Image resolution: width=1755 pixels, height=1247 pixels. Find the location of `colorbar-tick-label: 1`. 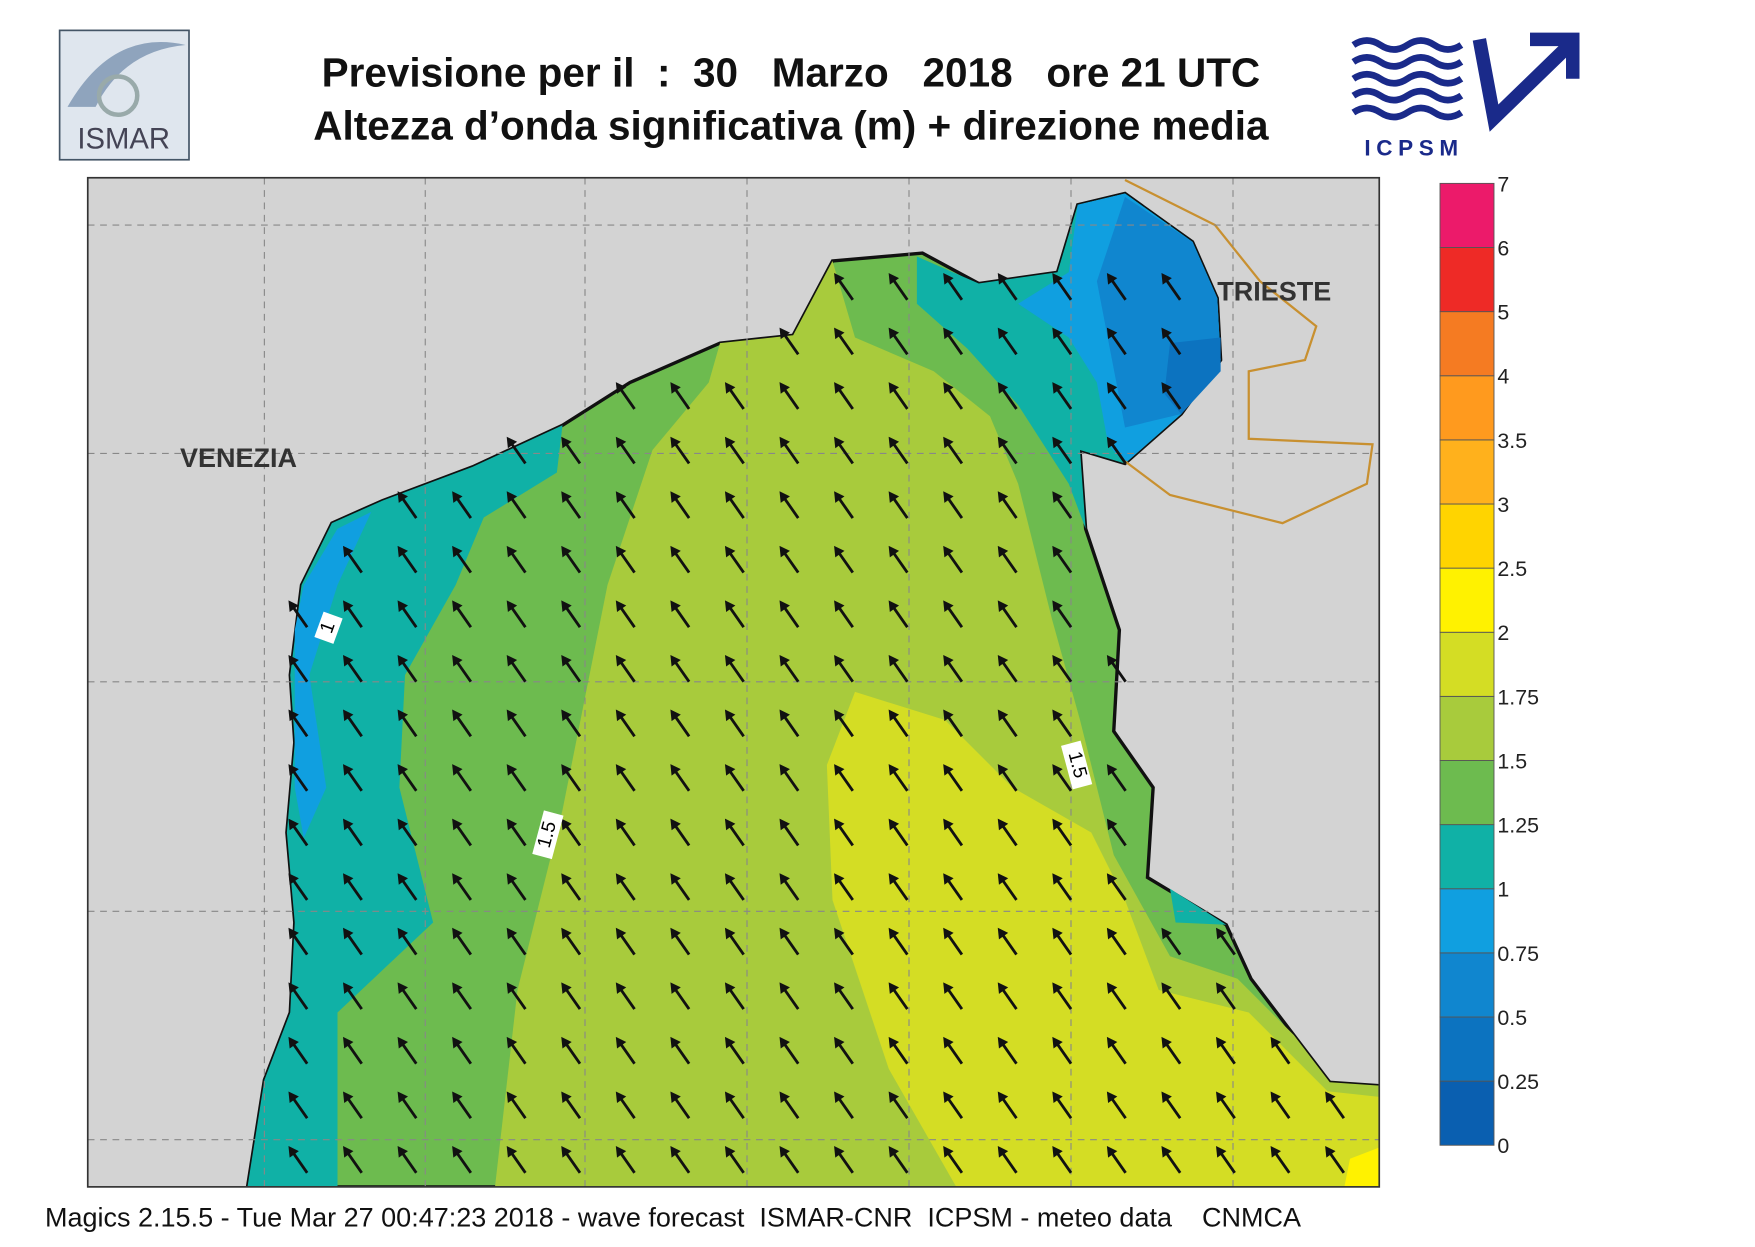

colorbar-tick-label: 1 is located at coordinates (1503, 890).